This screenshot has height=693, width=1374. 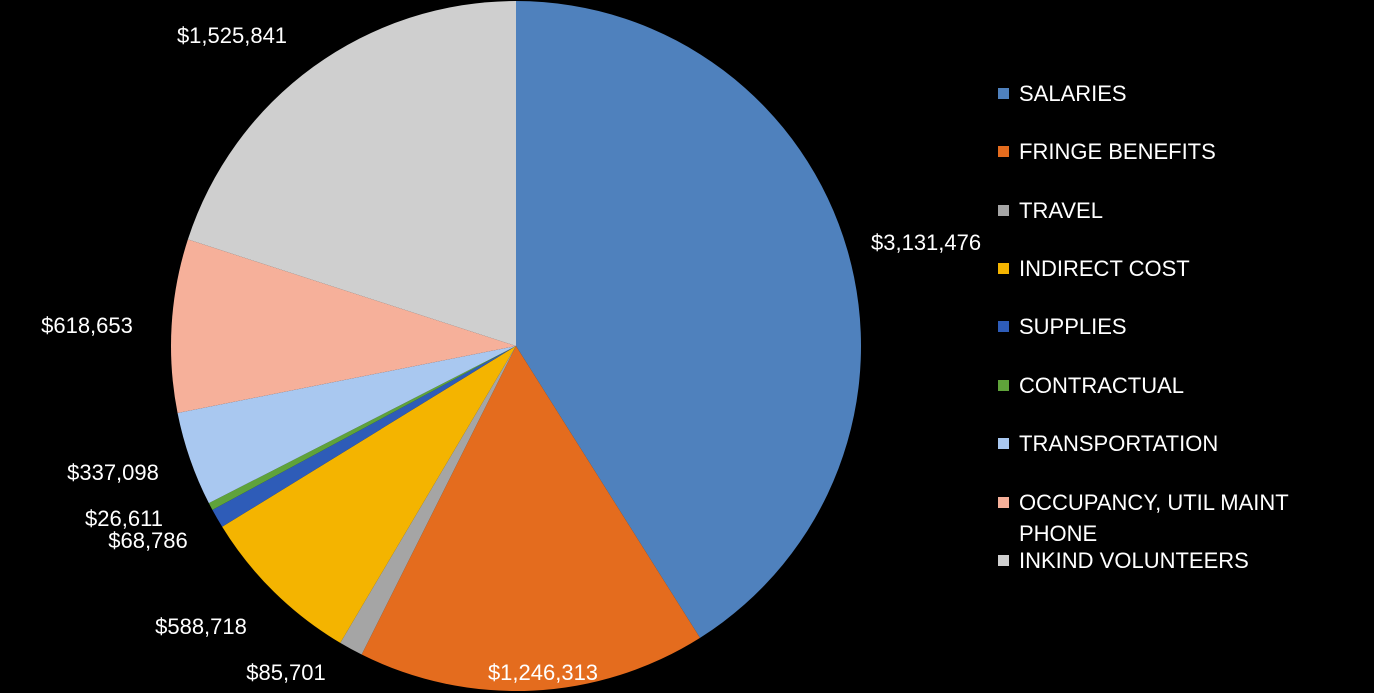 What do you see at coordinates (1003, 502) in the screenshot?
I see `legend-swatch-occupancy` at bounding box center [1003, 502].